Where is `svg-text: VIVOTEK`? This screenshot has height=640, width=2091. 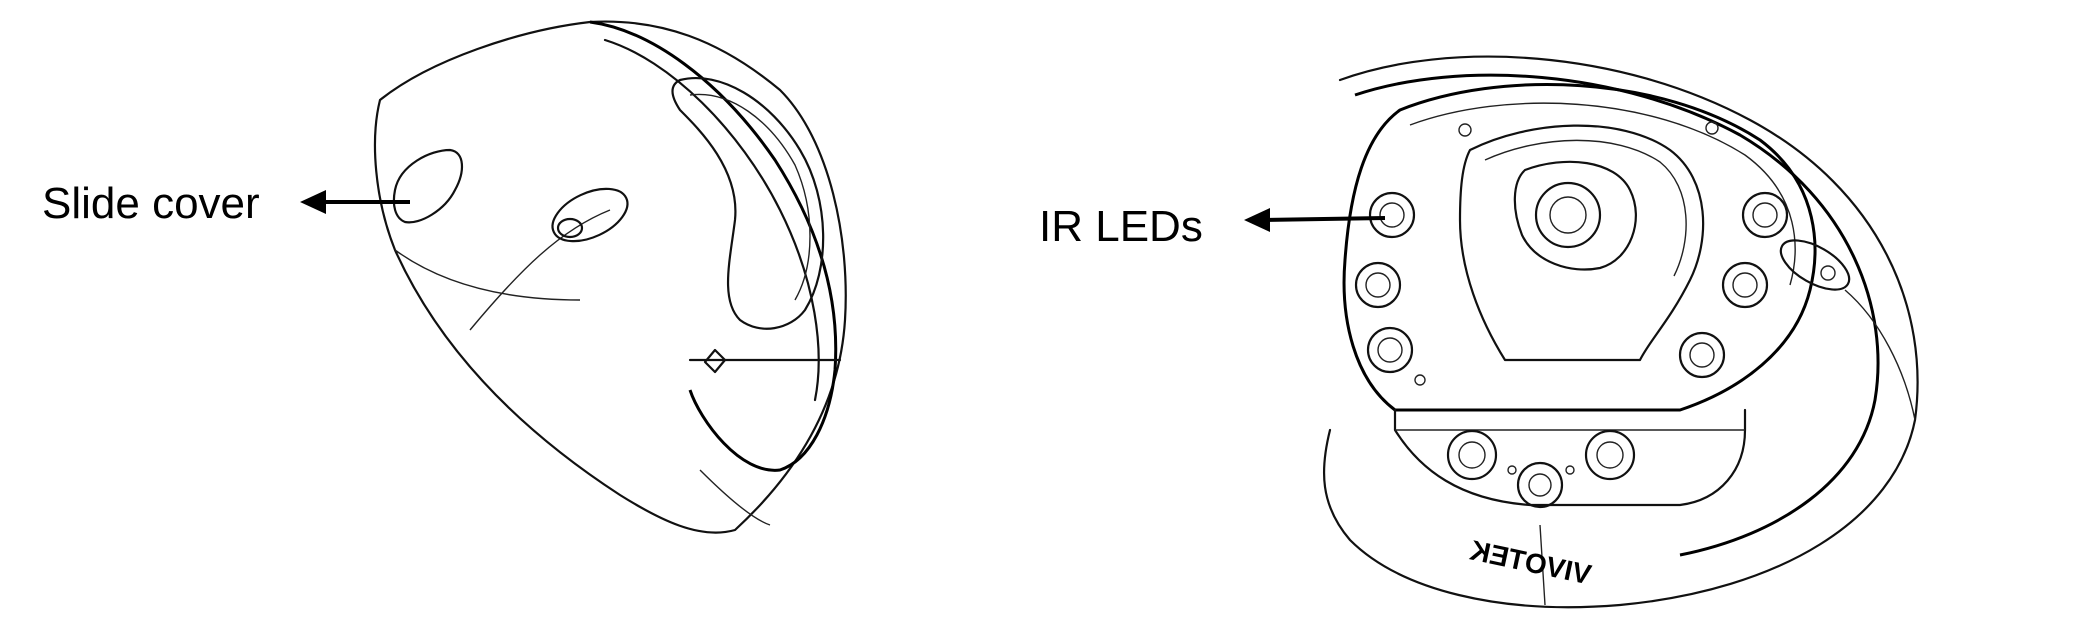 svg-text: VIVOTEK is located at coordinates (1530, 562).